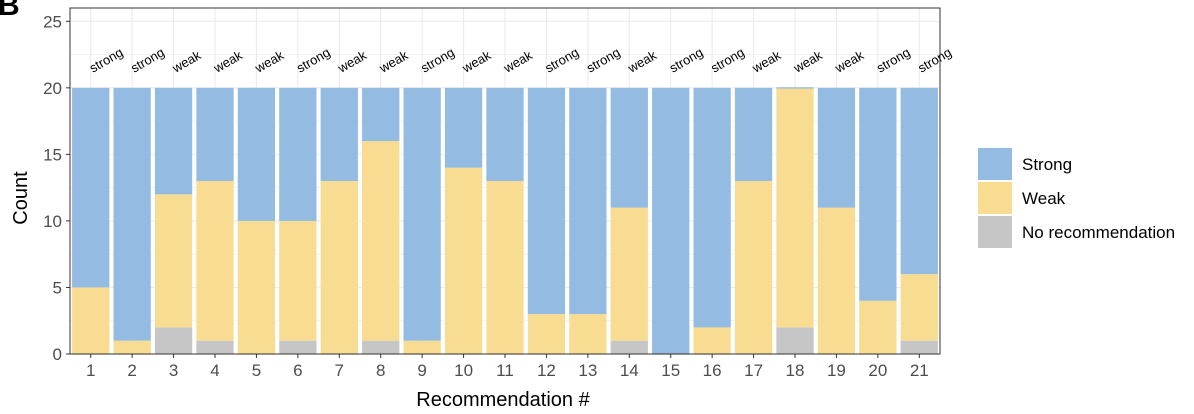 This screenshot has height=414, width=1194. What do you see at coordinates (57, 354) in the screenshot?
I see `y-tick-label: 0` at bounding box center [57, 354].